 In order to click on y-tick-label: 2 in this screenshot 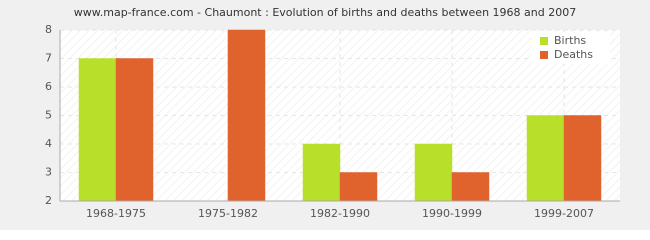, I will do `click(48, 200)`.